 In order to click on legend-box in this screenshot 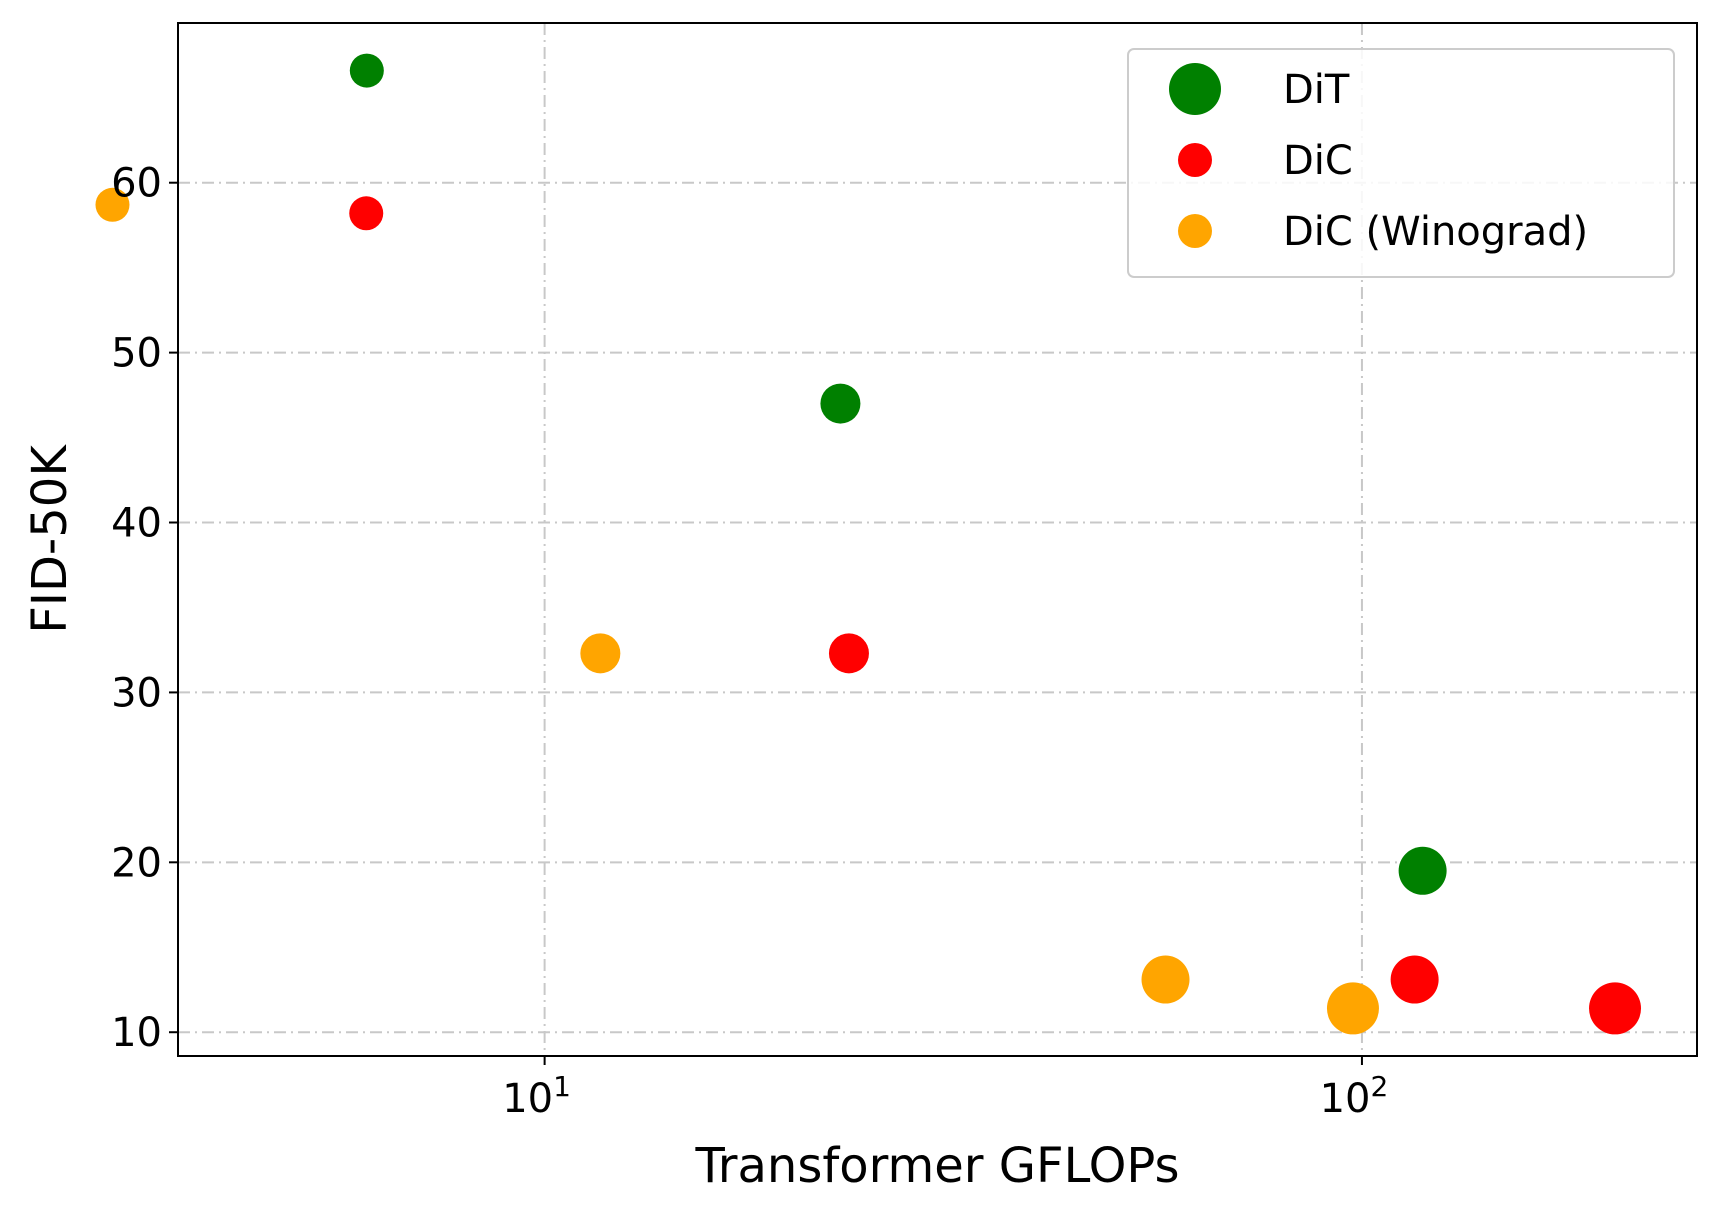, I will do `click(1401, 163)`.